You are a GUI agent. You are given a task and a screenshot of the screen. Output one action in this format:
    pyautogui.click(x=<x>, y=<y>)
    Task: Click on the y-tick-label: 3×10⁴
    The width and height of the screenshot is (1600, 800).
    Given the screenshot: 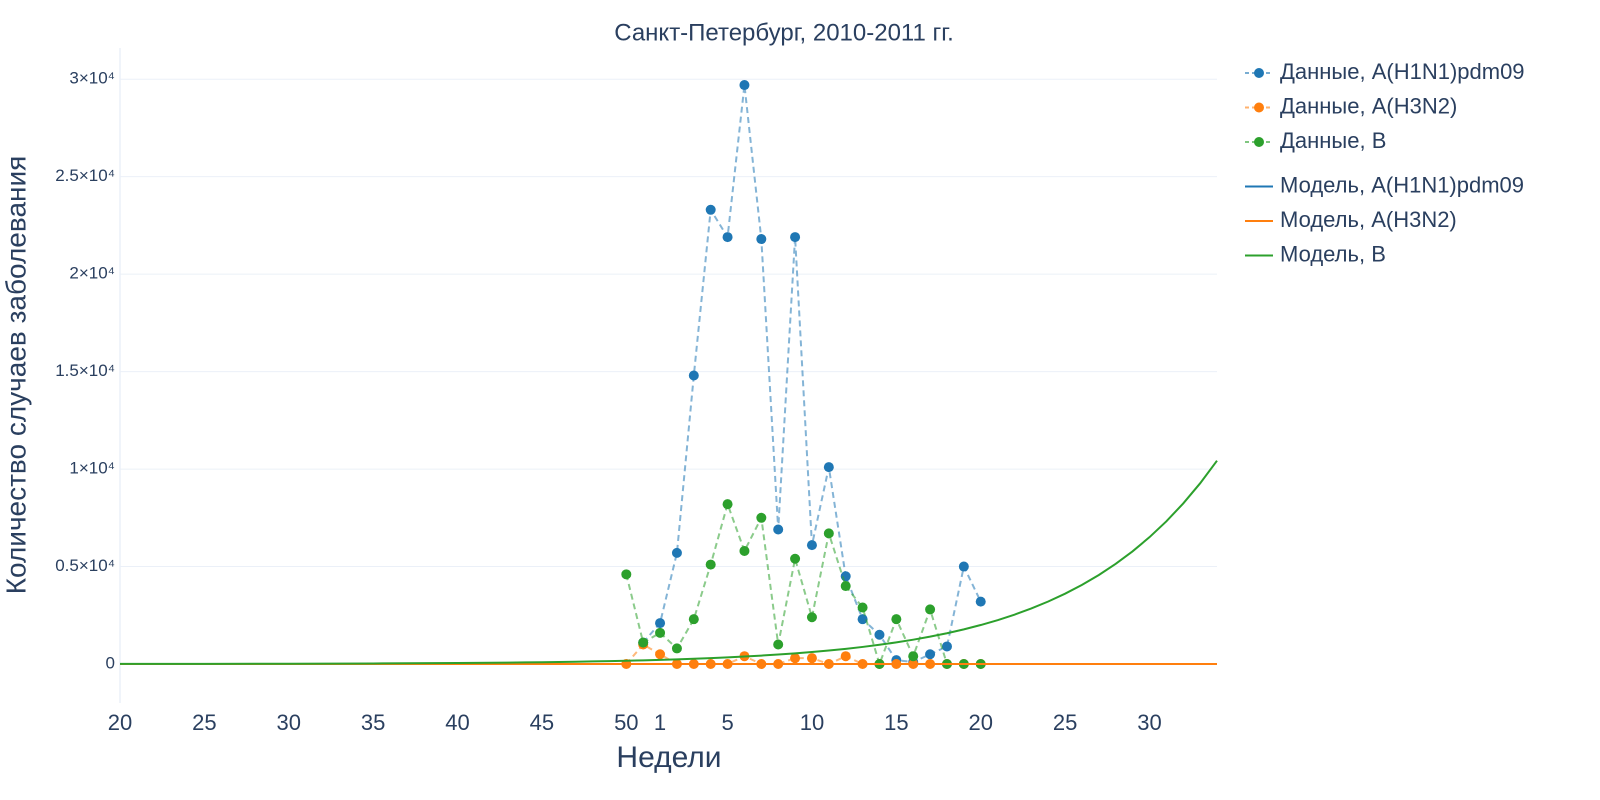 What is the action you would take?
    pyautogui.click(x=92, y=78)
    